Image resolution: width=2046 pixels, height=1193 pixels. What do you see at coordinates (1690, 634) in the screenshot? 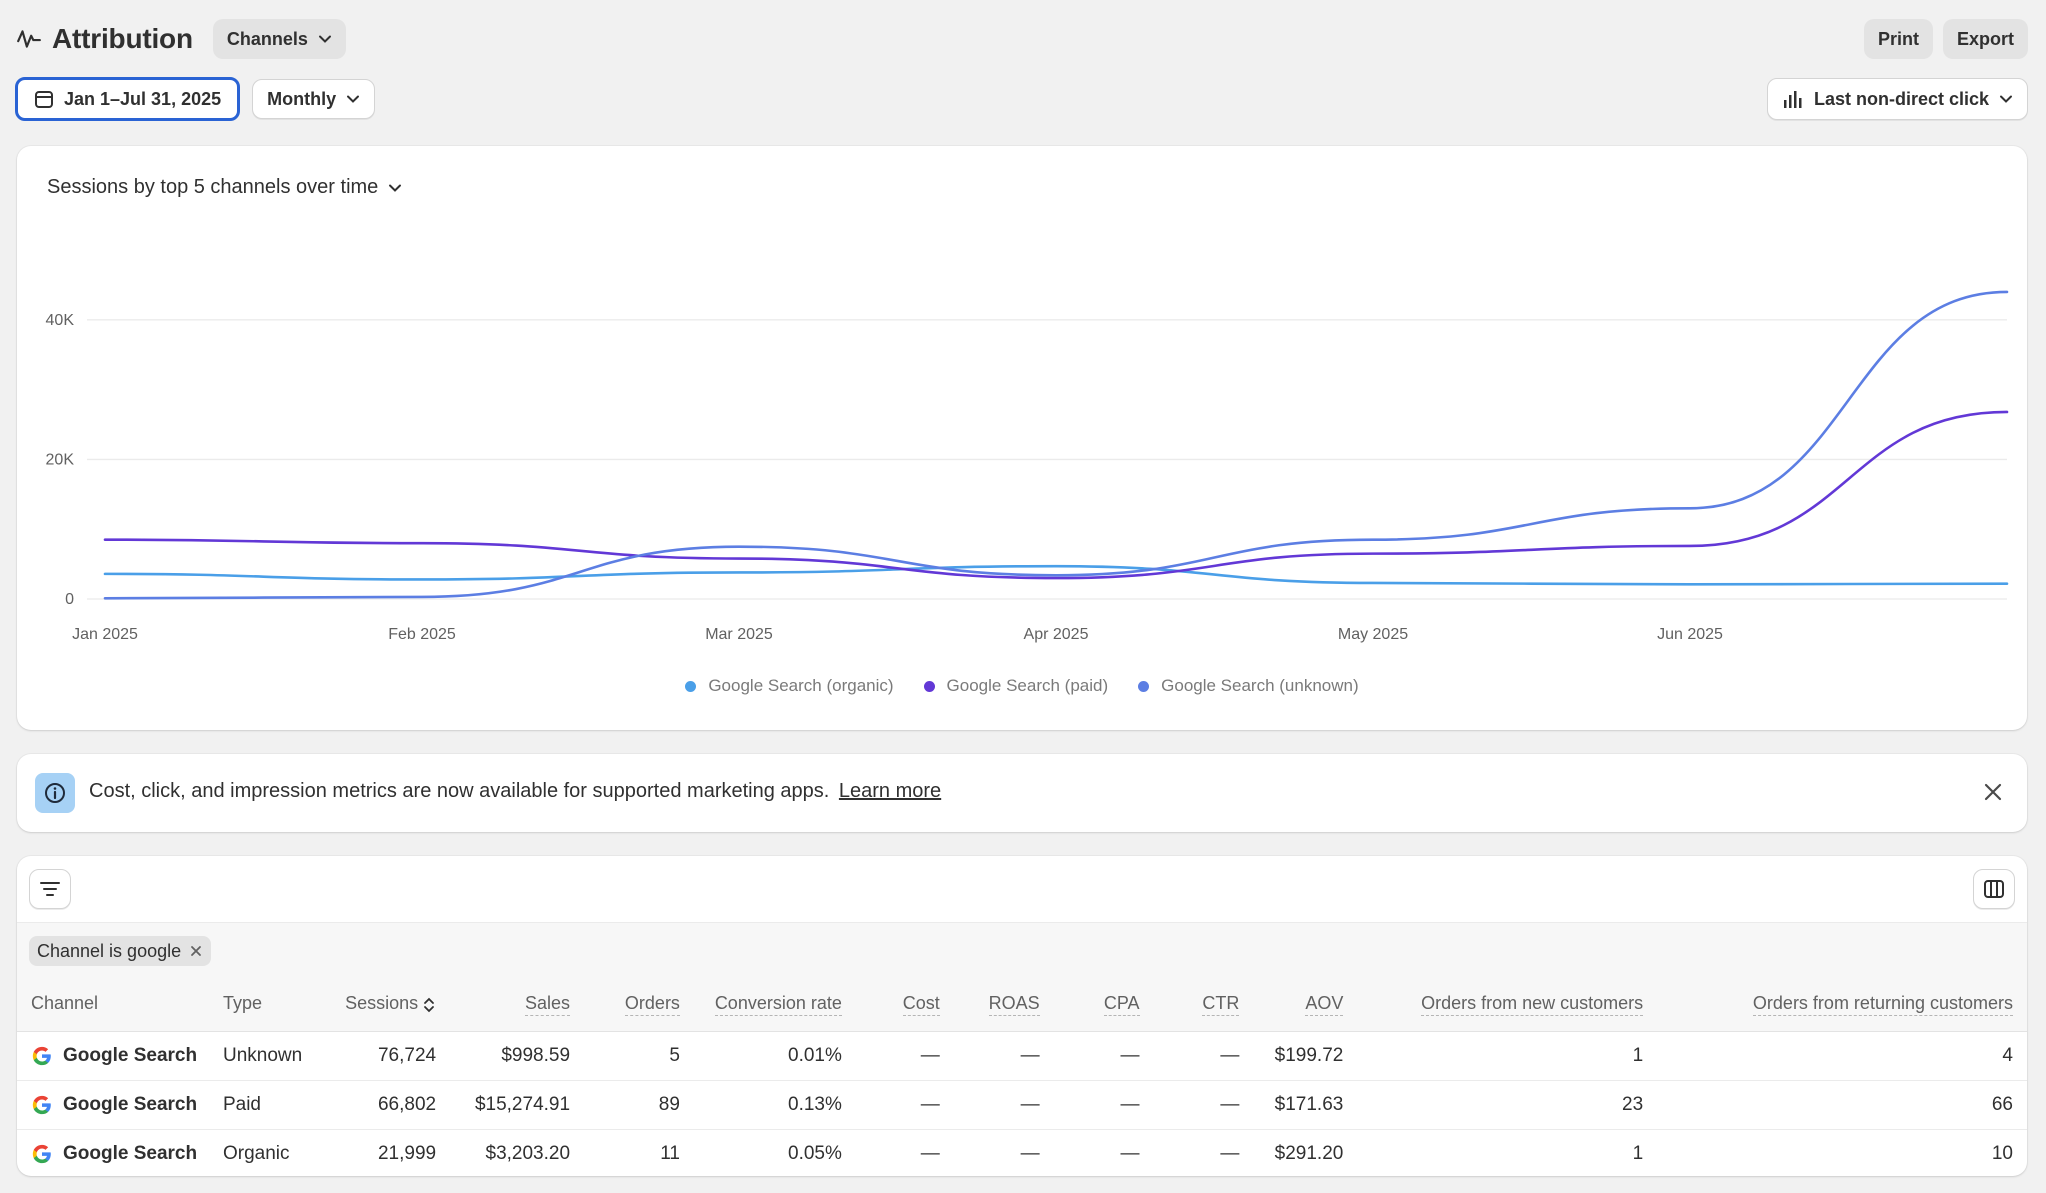
I see `x-tick-label: Jun 2025` at bounding box center [1690, 634].